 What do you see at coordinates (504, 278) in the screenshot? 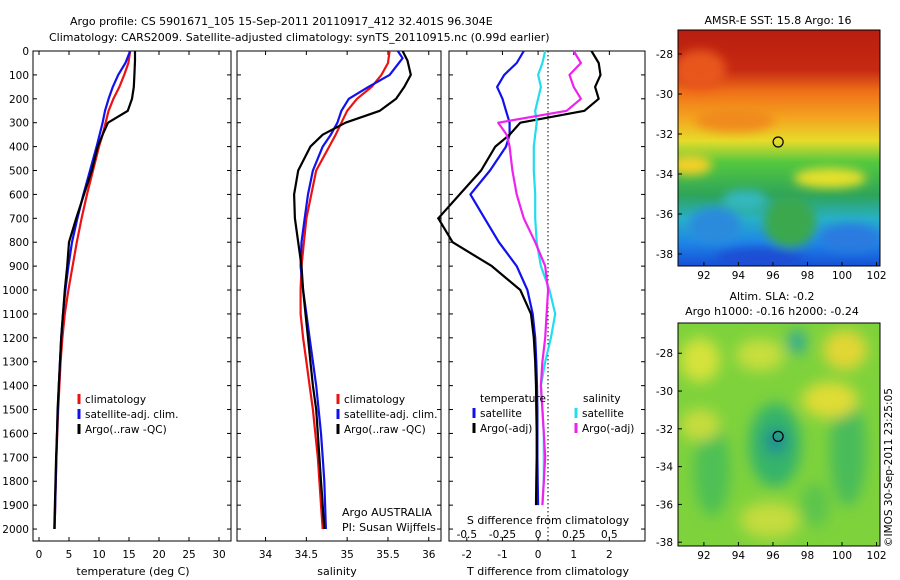
I see `series-line-satellite` at bounding box center [504, 278].